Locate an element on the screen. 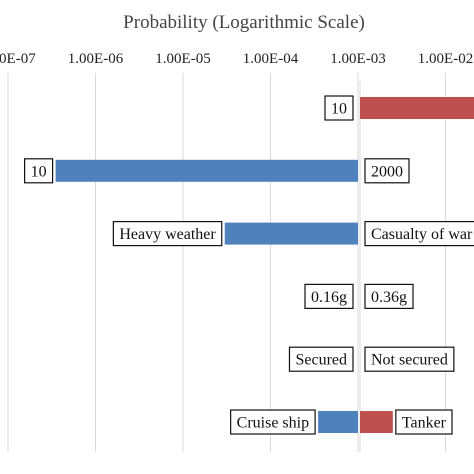  high-label: Not secured is located at coordinates (409, 359).